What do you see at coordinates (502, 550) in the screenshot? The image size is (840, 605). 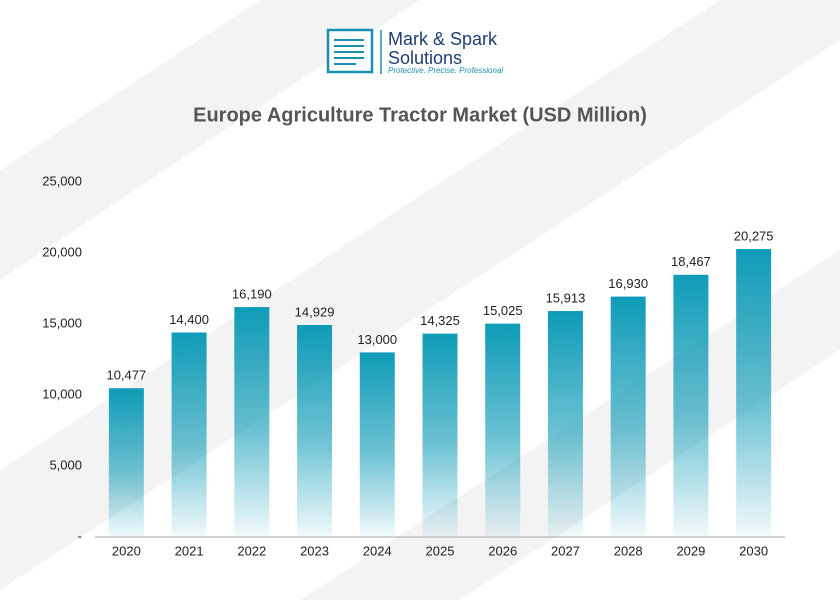 I see `x-tick-label: 2026` at bounding box center [502, 550].